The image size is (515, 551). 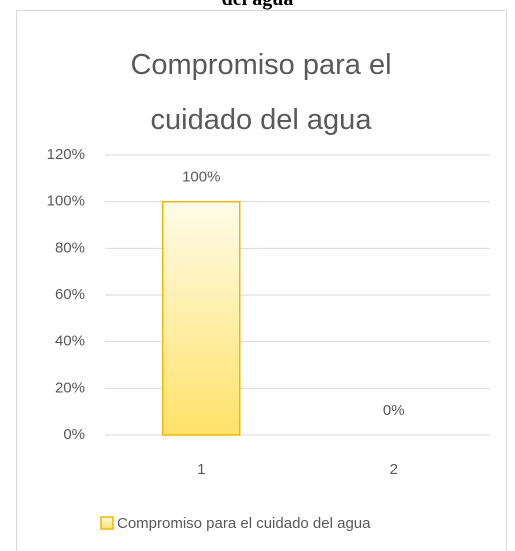 I want to click on chart-title: Compromiso para el cuidado del agua, so click(x=261, y=92).